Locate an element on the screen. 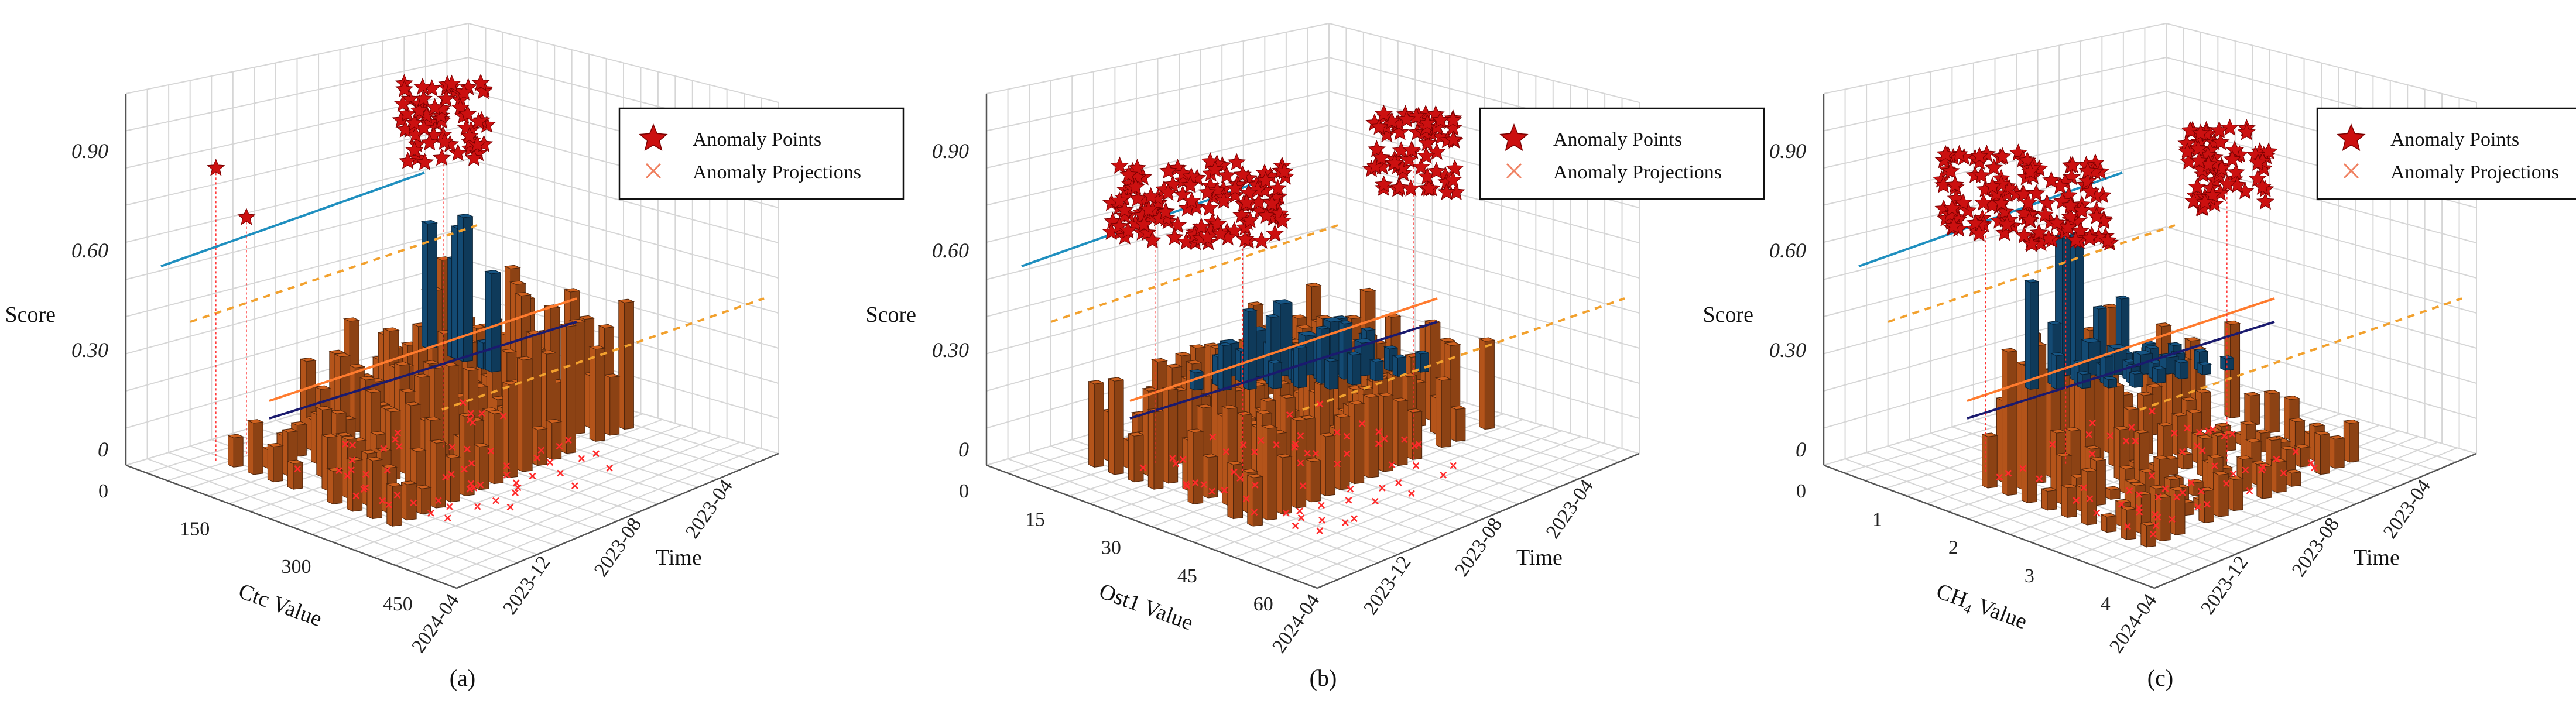 Image resolution: width=2576 pixels, height=704 pixels. legend-box is located at coordinates (761, 153).